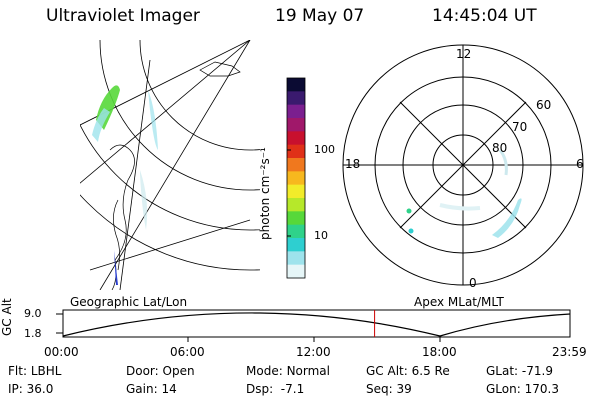  Describe the element at coordinates (580, 164) in the screenshot. I see `mlt-label-right: 6` at that location.